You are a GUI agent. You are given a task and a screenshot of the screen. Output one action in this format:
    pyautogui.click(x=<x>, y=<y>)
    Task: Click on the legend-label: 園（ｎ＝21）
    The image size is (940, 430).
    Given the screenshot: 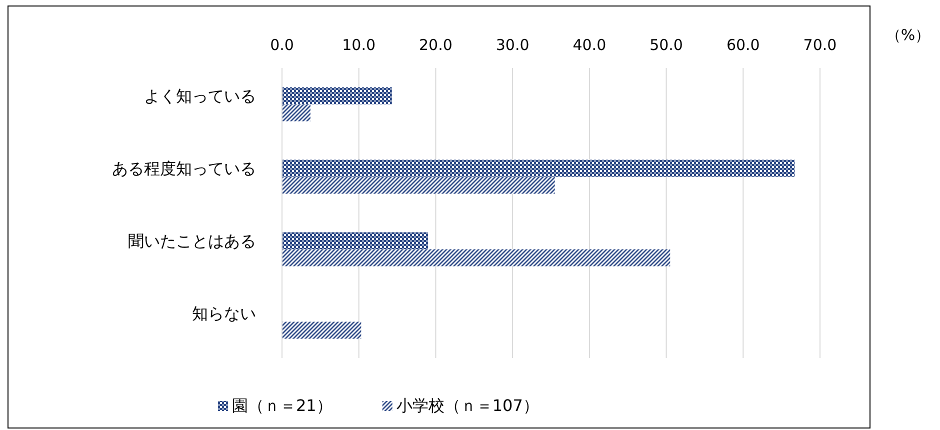 What is the action you would take?
    pyautogui.click(x=282, y=405)
    